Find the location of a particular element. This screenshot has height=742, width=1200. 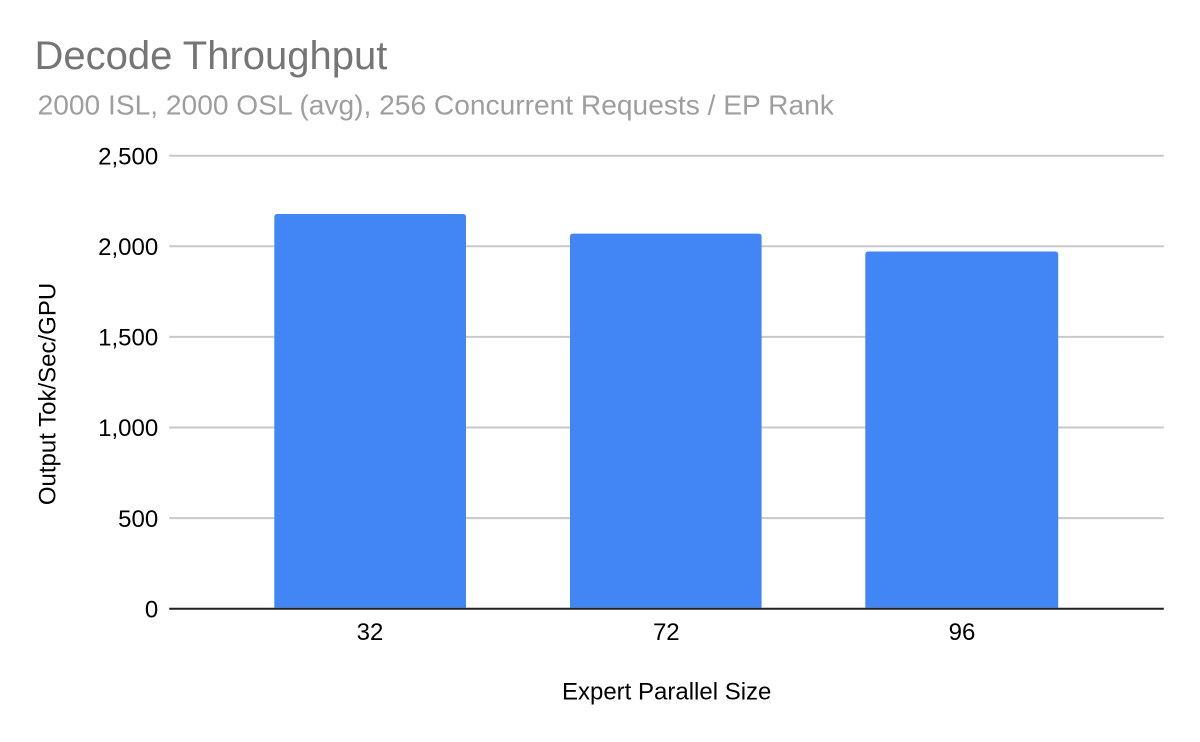

svg-text: Expert Parallel Size is located at coordinates (666, 691).